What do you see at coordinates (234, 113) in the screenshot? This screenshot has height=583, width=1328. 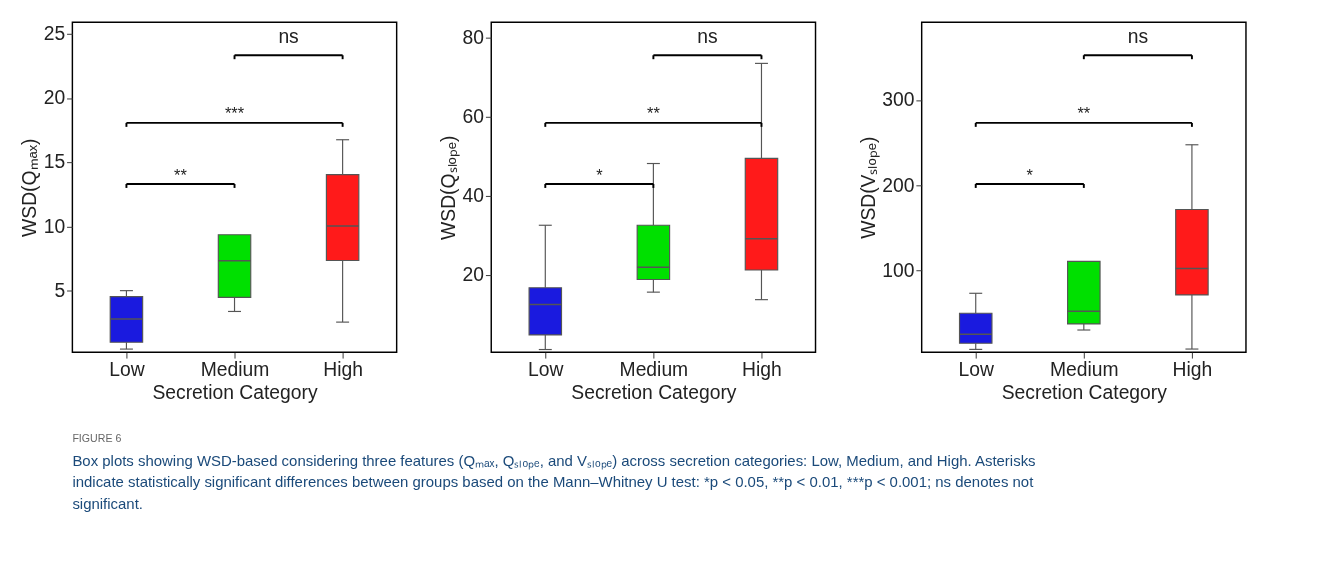 I see `annotation: ***` at bounding box center [234, 113].